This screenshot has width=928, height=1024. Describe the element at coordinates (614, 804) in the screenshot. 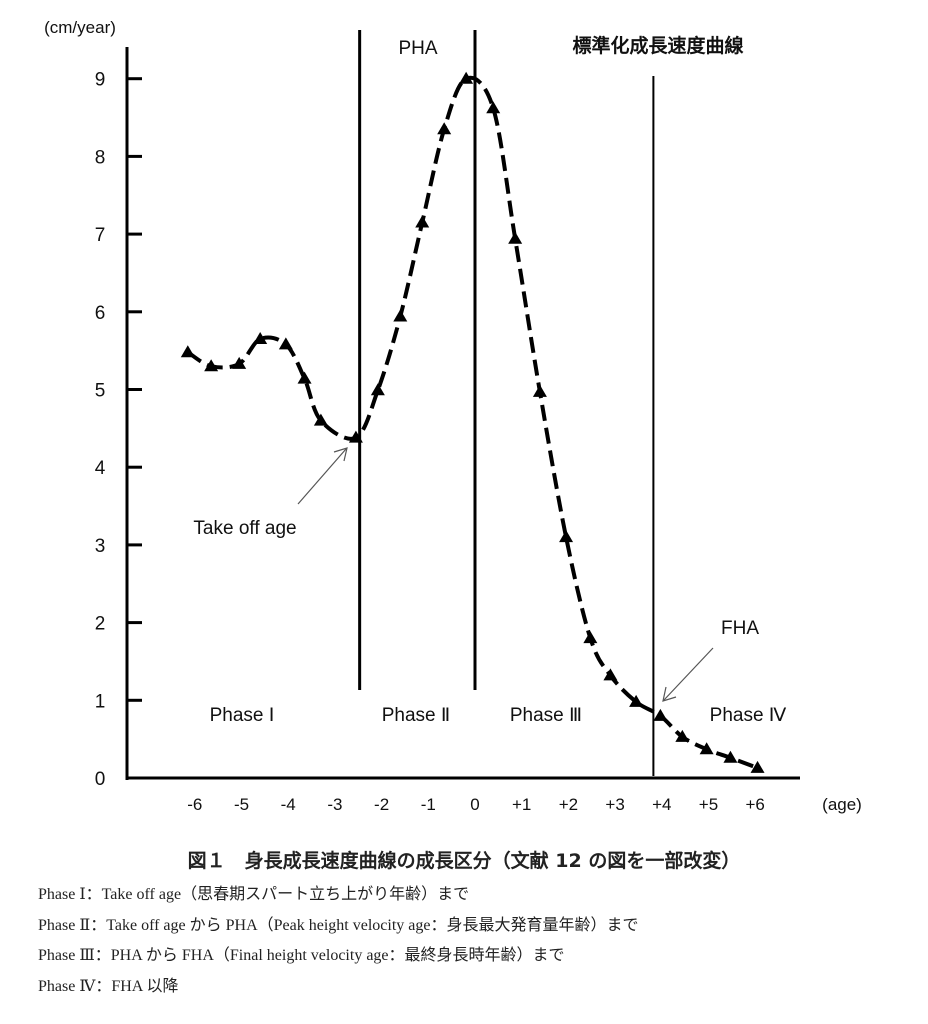

I see `x-tick-label: +3` at that location.